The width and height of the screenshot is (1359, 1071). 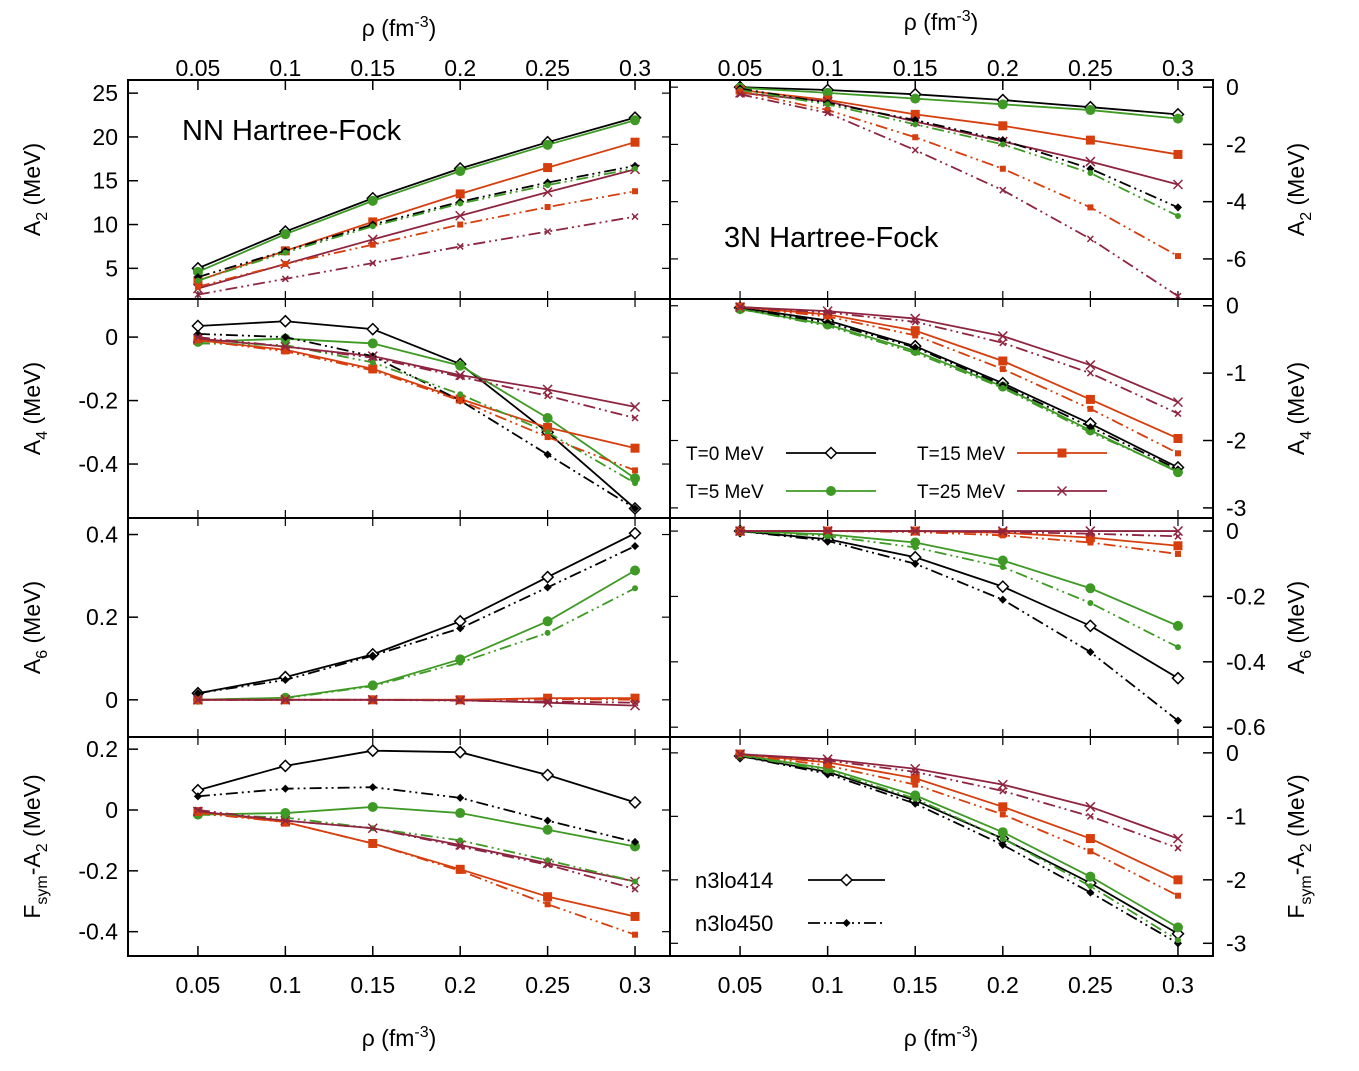 What do you see at coordinates (35, 846) in the screenshot?
I see `y-axis-title-nn-fsym: Fsym-A2 (MeV)` at bounding box center [35, 846].